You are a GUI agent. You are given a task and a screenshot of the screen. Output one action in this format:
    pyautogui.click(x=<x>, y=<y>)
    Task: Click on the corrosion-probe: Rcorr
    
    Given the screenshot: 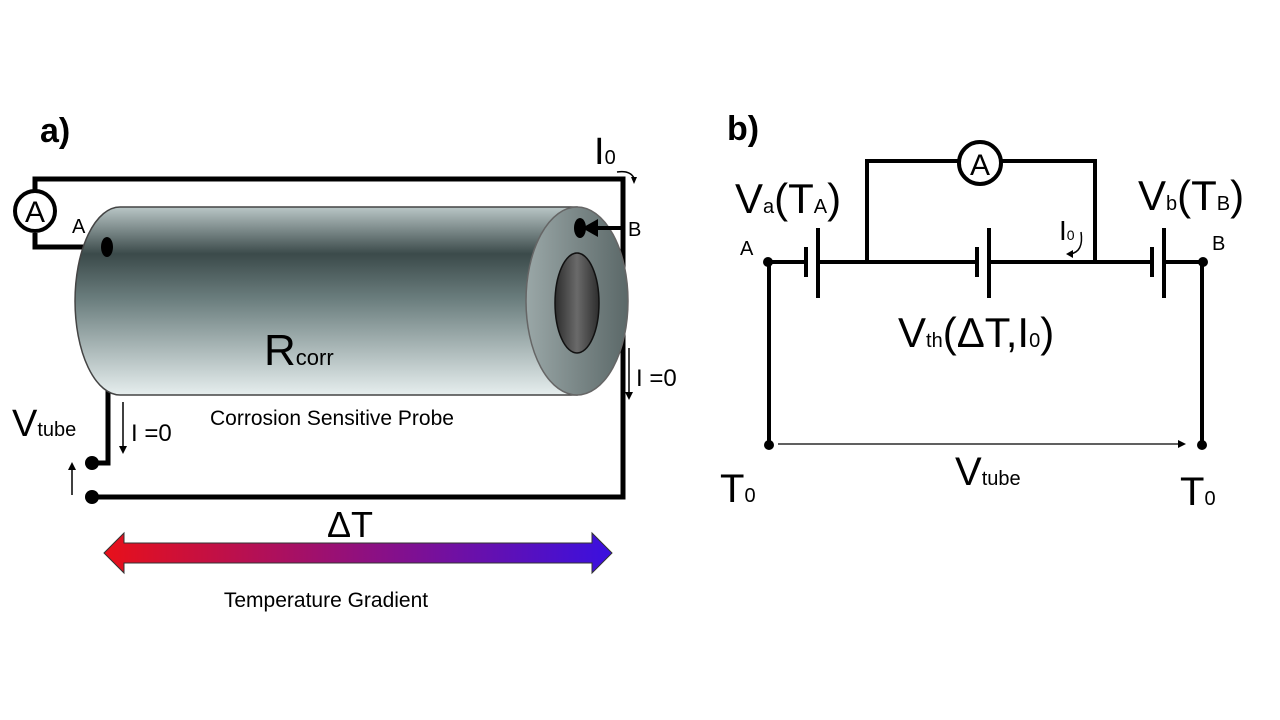 What is the action you would take?
    pyautogui.click(x=351, y=301)
    